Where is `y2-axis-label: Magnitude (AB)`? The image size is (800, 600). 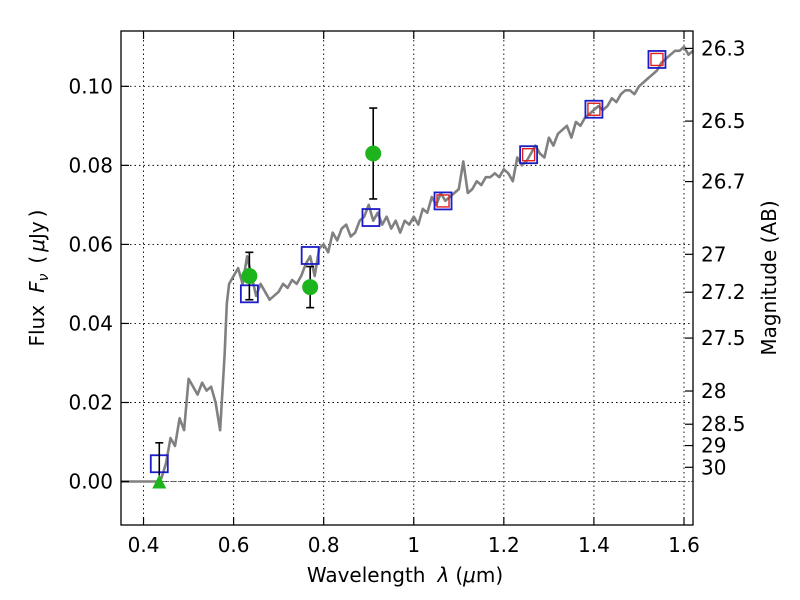
y2-axis-label: Magnitude (AB) is located at coordinates (769, 277).